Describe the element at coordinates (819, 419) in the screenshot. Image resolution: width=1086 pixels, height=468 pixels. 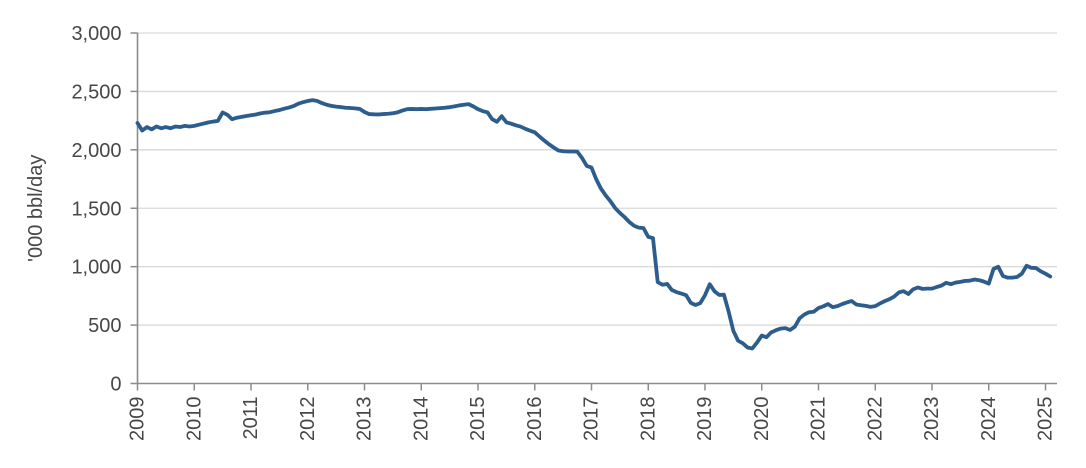
I see `x-tick-label: 2021` at that location.